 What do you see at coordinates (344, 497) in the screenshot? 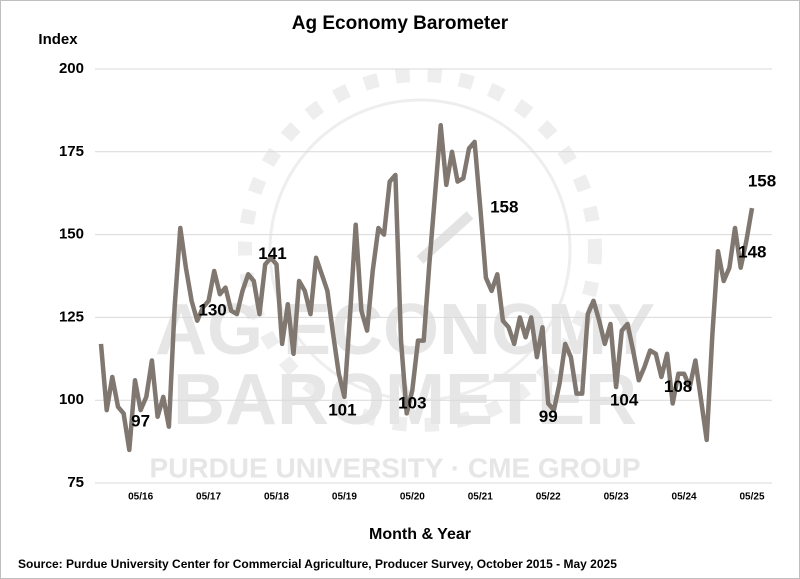
I see `x-tick-label: 05/19` at bounding box center [344, 497].